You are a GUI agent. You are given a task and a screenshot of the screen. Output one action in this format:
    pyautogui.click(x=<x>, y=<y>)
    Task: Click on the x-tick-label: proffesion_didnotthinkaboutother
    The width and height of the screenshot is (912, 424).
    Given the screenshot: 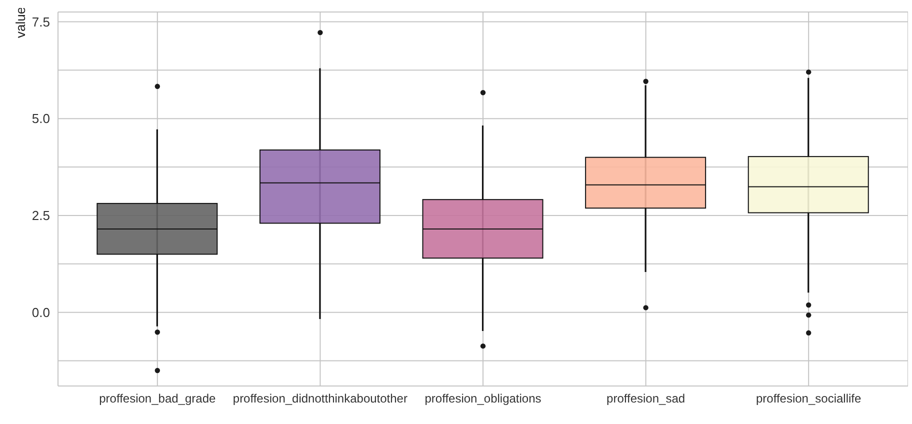 What is the action you would take?
    pyautogui.click(x=320, y=399)
    